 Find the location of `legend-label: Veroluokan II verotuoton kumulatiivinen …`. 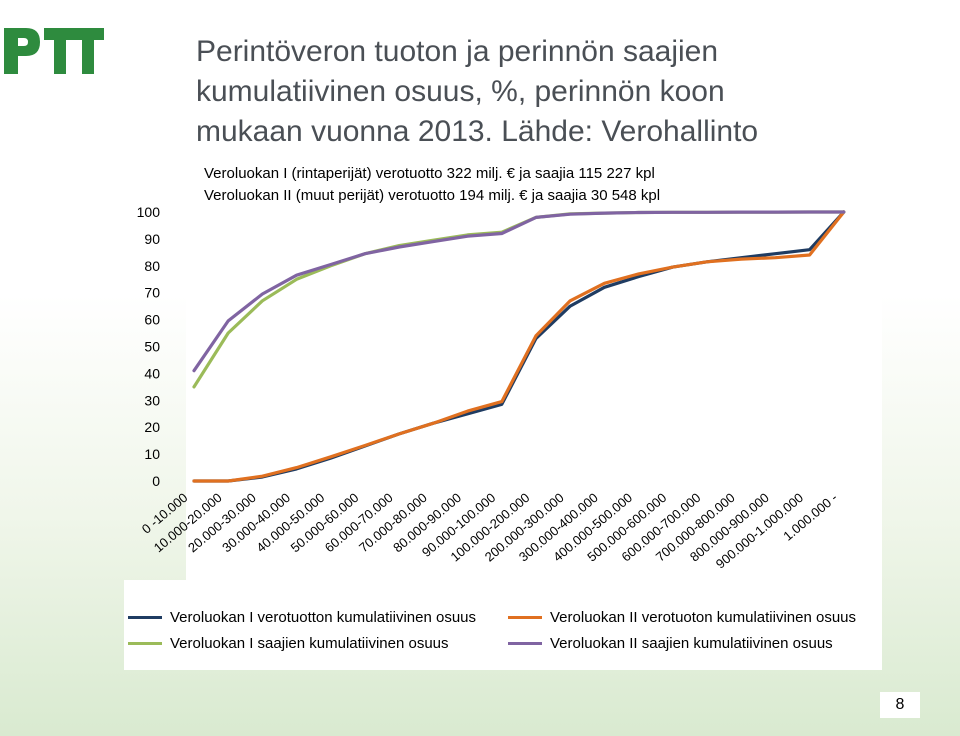

legend-label: Veroluokan II verotuoton kumulatiivinen … is located at coordinates (703, 617).